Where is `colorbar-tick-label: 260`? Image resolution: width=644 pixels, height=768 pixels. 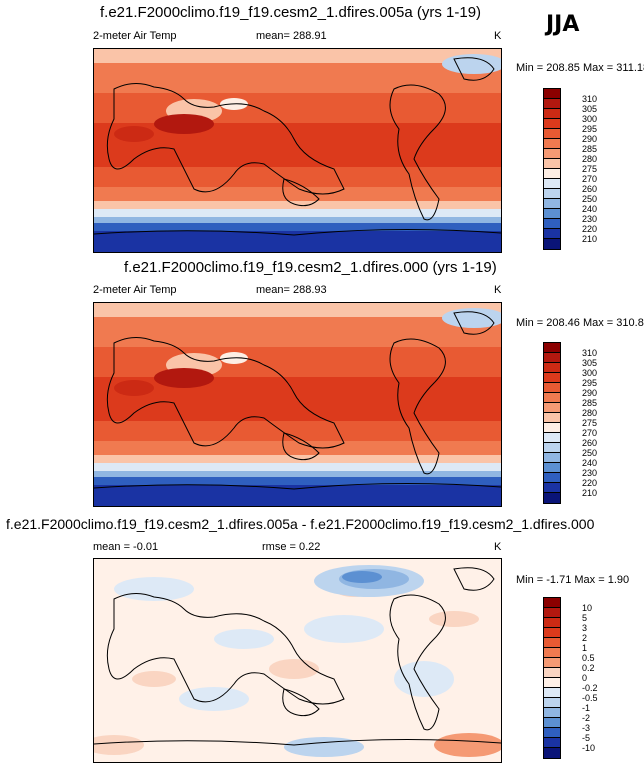
colorbar-tick-label: 260 is located at coordinates (590, 189).